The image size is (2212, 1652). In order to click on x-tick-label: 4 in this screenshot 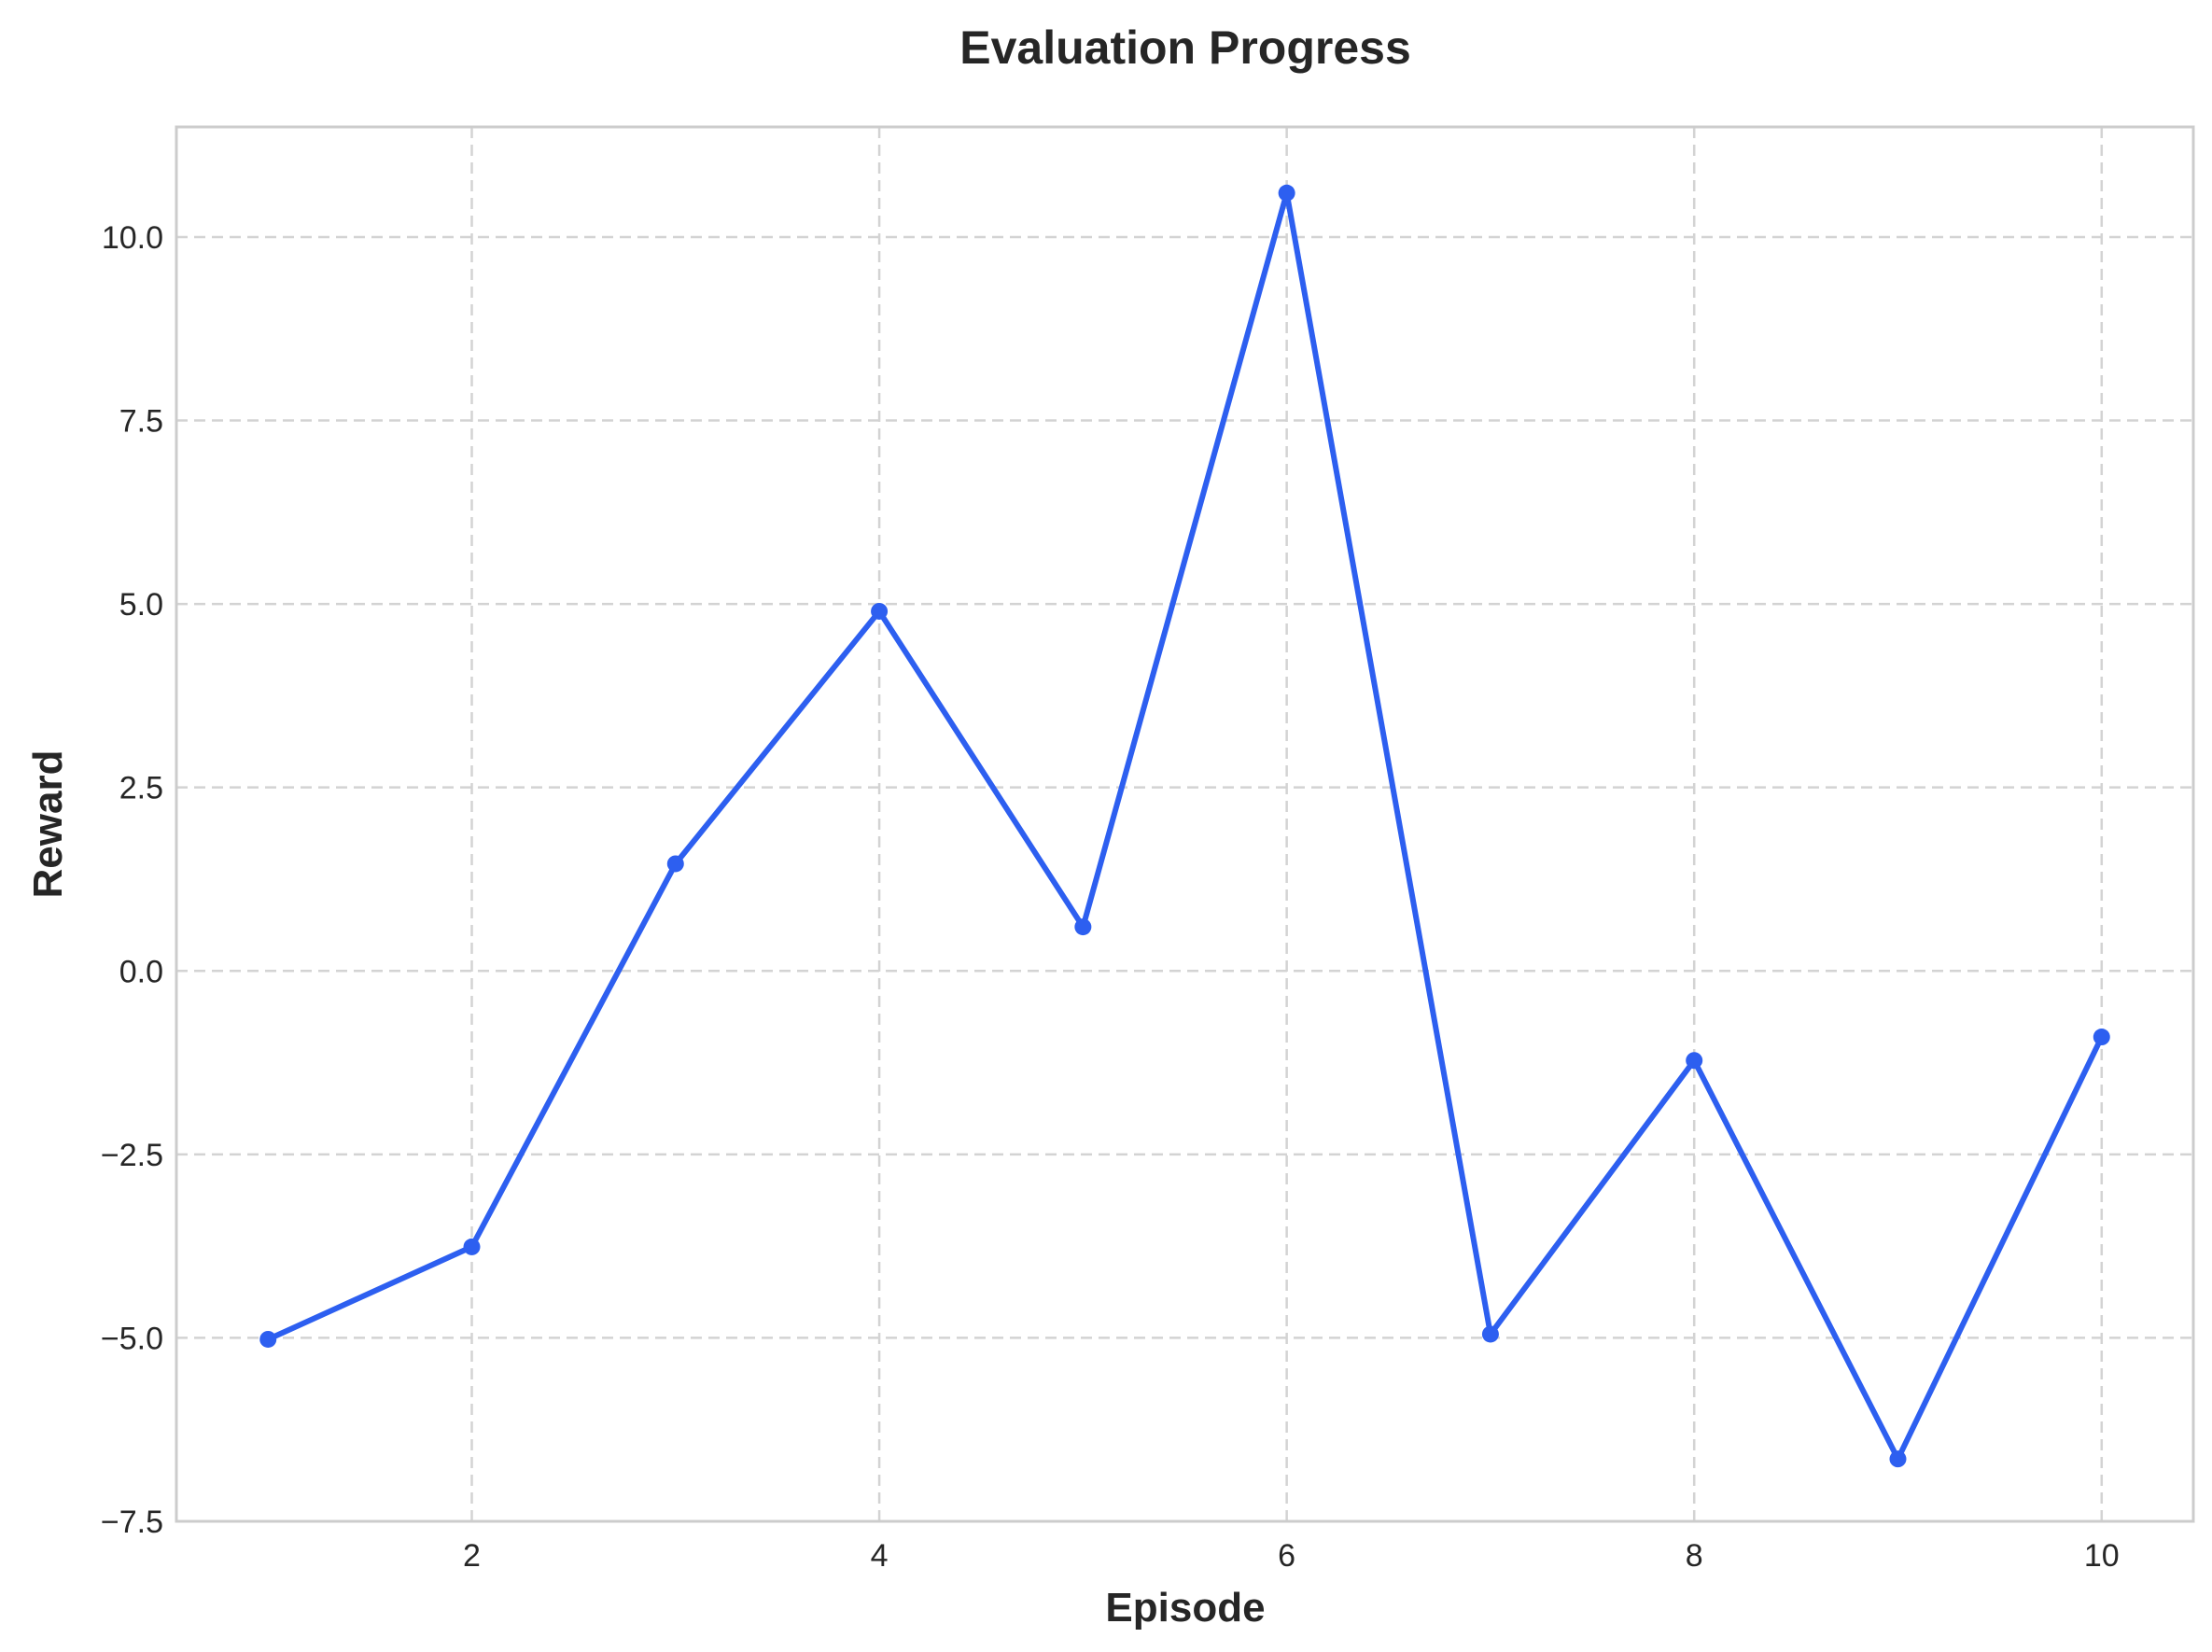, I will do `click(880, 1556)`.